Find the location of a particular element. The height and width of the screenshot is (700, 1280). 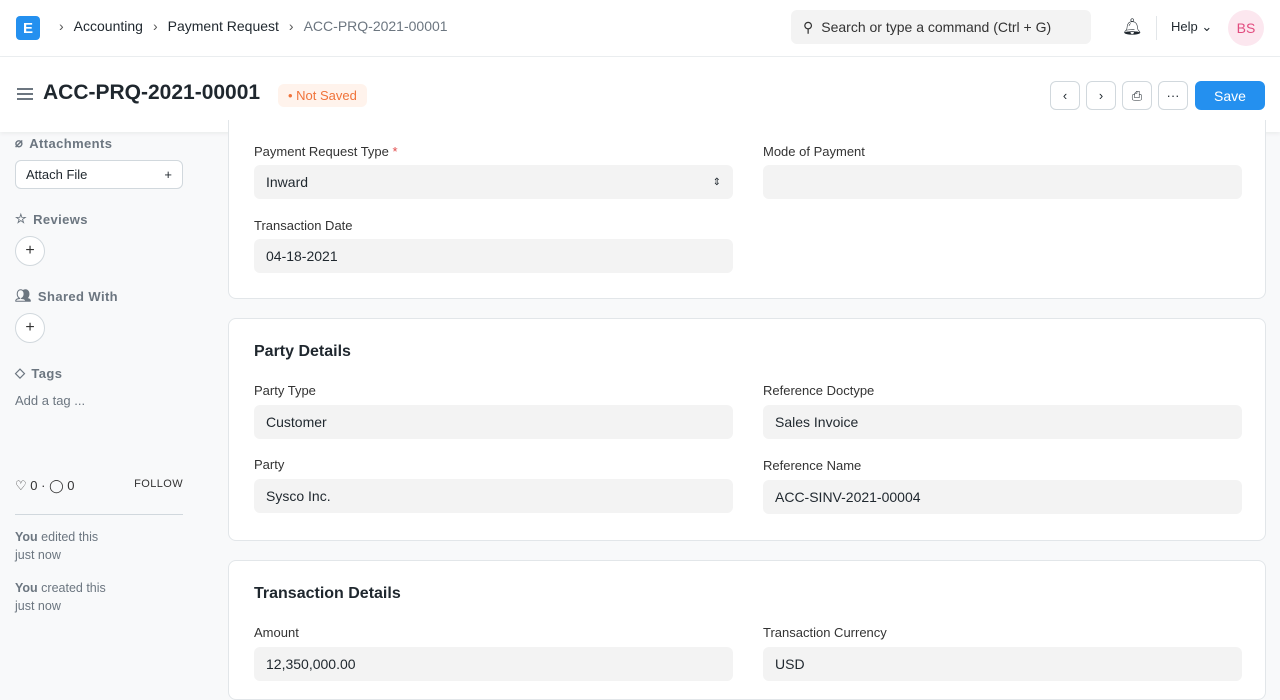

chevron-down-icon: ⌄ is located at coordinates (1207, 26).